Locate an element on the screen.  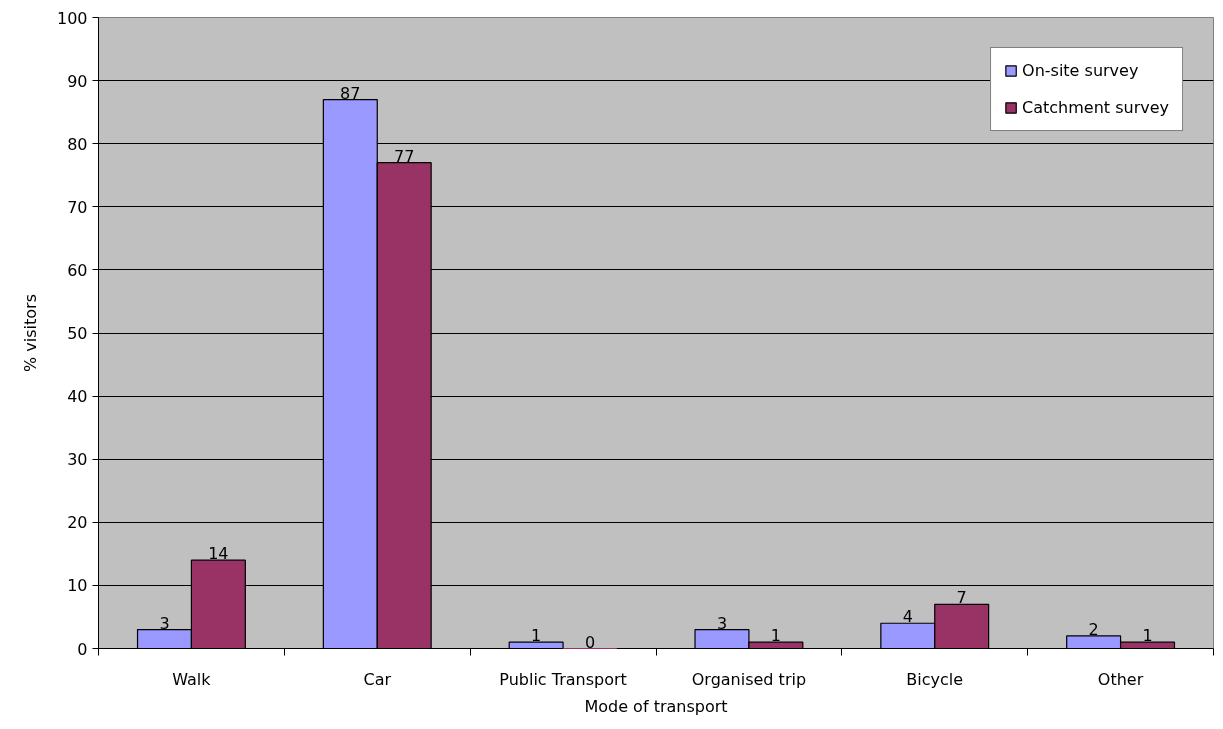
y-tick-label: 90 is located at coordinates (77, 81).